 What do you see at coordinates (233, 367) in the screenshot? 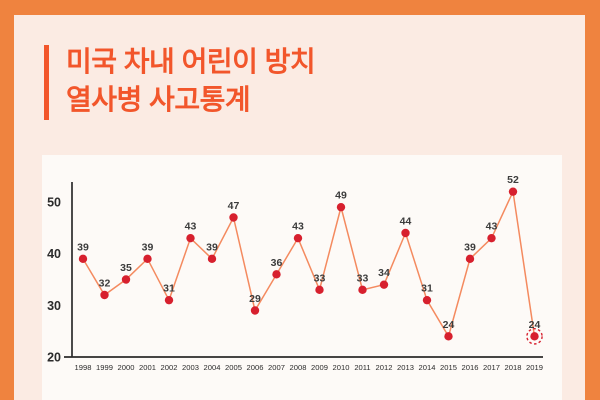
I see `x-tick-label: 2005` at bounding box center [233, 367].